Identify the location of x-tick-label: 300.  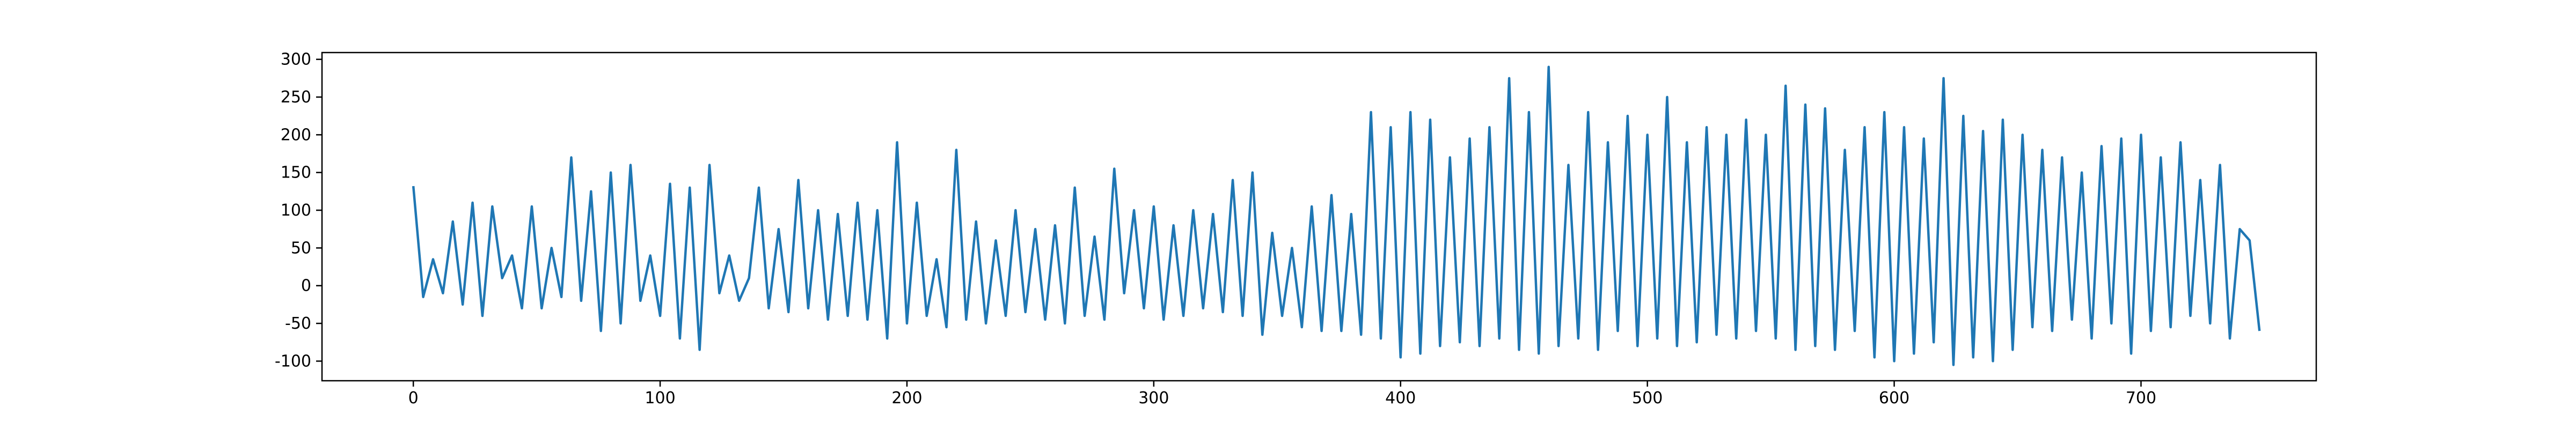
(1153, 398).